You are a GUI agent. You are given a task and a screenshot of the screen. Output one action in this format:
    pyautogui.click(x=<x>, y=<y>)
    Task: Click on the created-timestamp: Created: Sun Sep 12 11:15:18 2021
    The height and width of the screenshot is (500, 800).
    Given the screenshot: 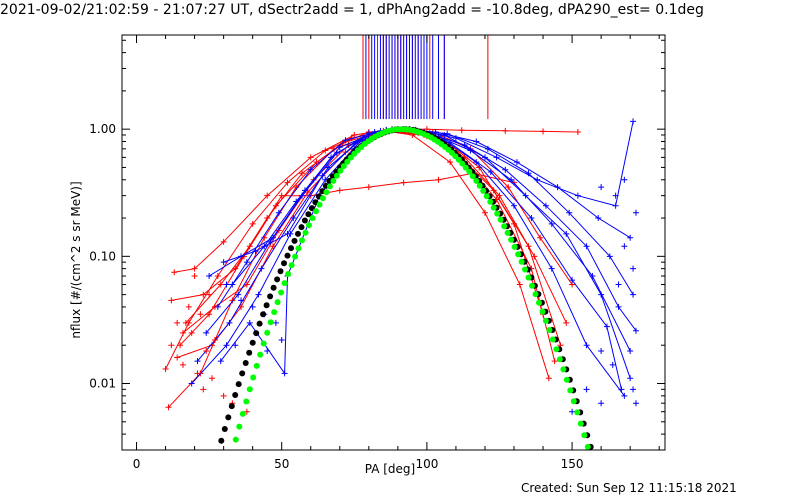 What is the action you would take?
    pyautogui.click(x=629, y=488)
    